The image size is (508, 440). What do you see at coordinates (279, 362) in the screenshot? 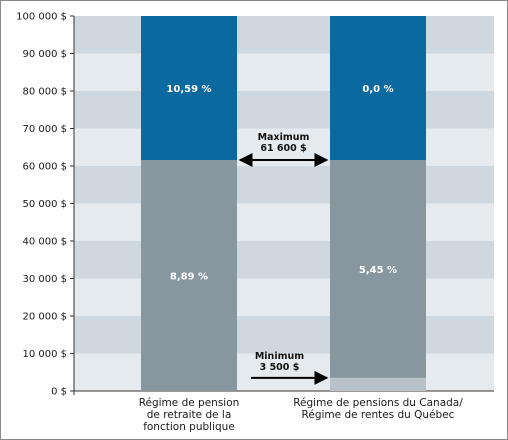
I see `minimum-annotation: Minimum 3 500 $` at bounding box center [279, 362].